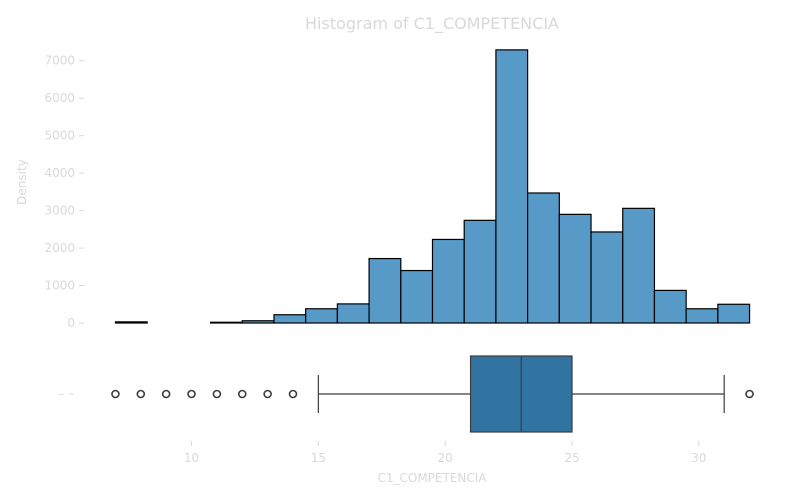  What do you see at coordinates (445, 458) in the screenshot?
I see `x-tick-label: 20` at bounding box center [445, 458].